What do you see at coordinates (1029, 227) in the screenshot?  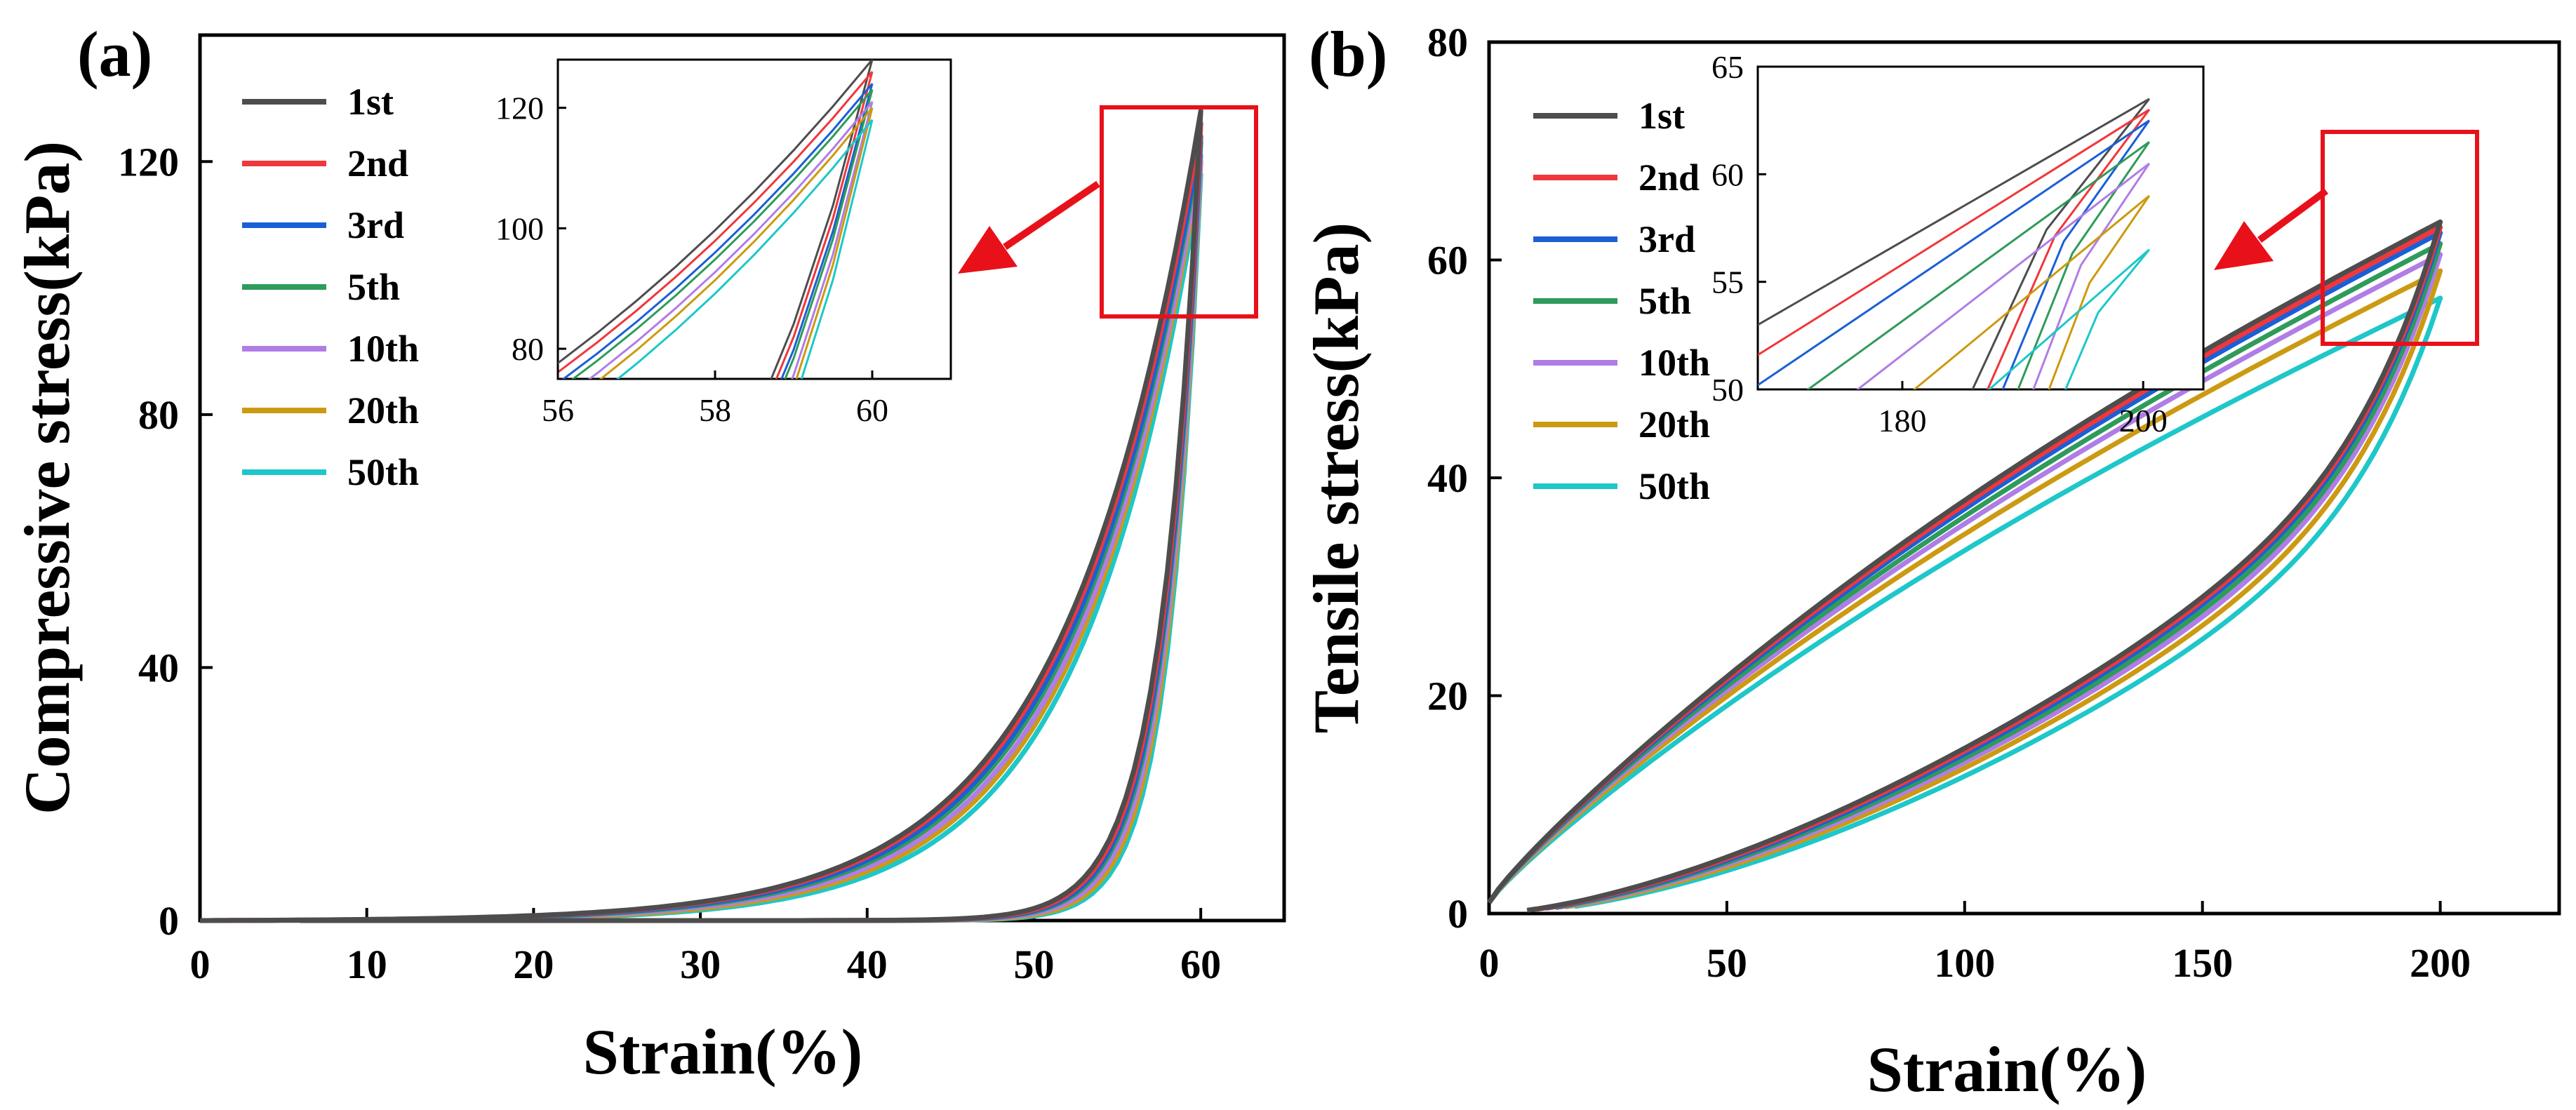 I see `panel-a-arrow` at bounding box center [1029, 227].